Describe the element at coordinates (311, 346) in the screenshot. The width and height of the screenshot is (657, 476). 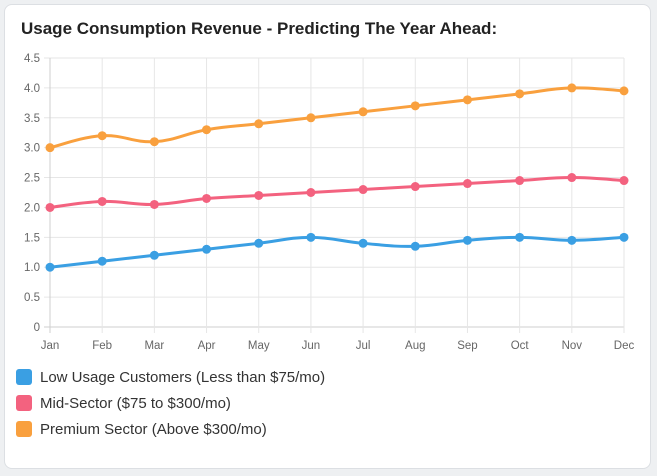
I see `x-tick-label: Jun` at that location.